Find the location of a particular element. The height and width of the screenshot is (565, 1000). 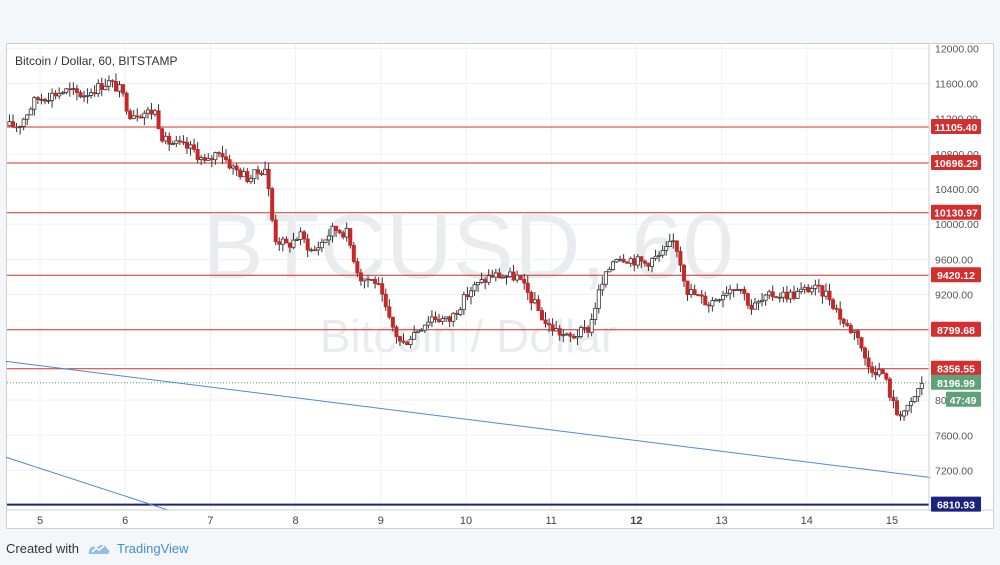

footer-brand-link: TradingView is located at coordinates (152, 548).